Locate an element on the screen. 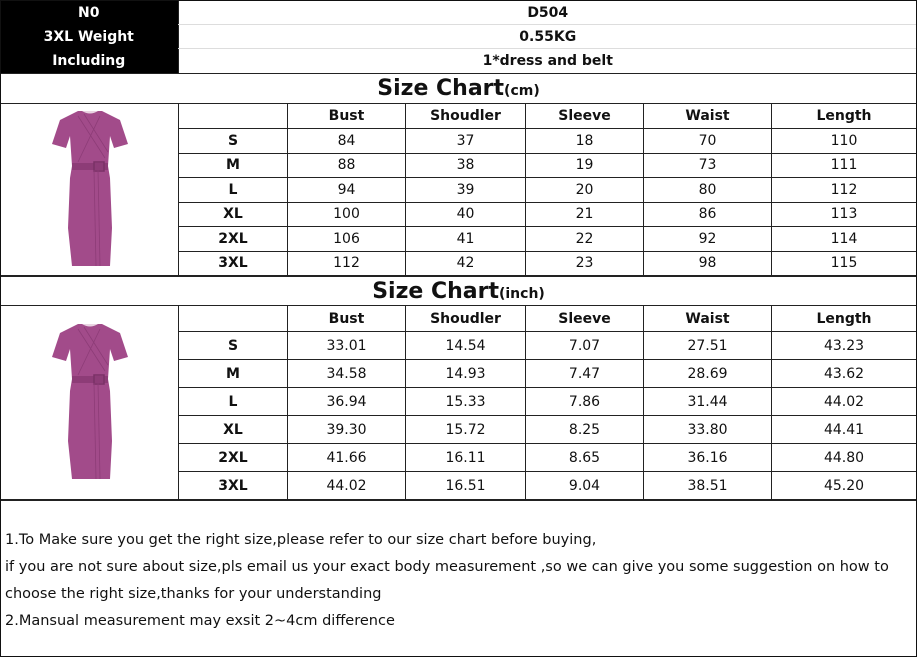 The image size is (917, 657). measurement-cell: 16.51 is located at coordinates (465, 485).